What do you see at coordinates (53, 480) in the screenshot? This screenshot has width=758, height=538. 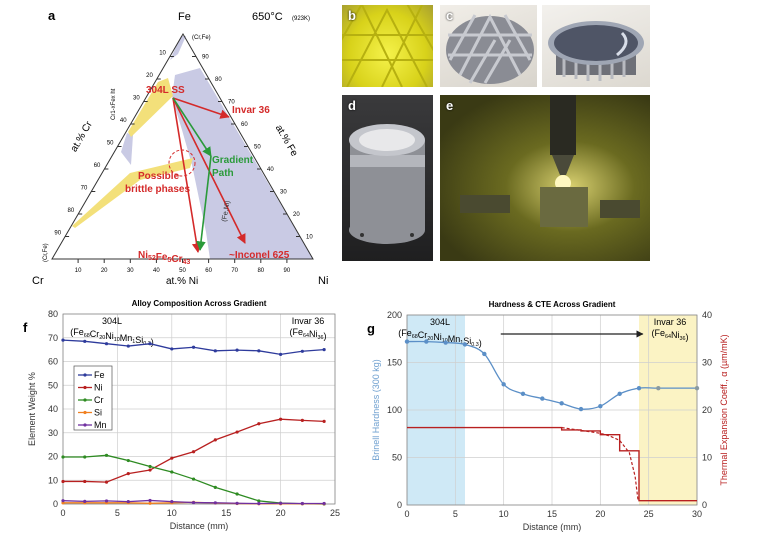 I see `y-tick-label: 10` at bounding box center [53, 480].